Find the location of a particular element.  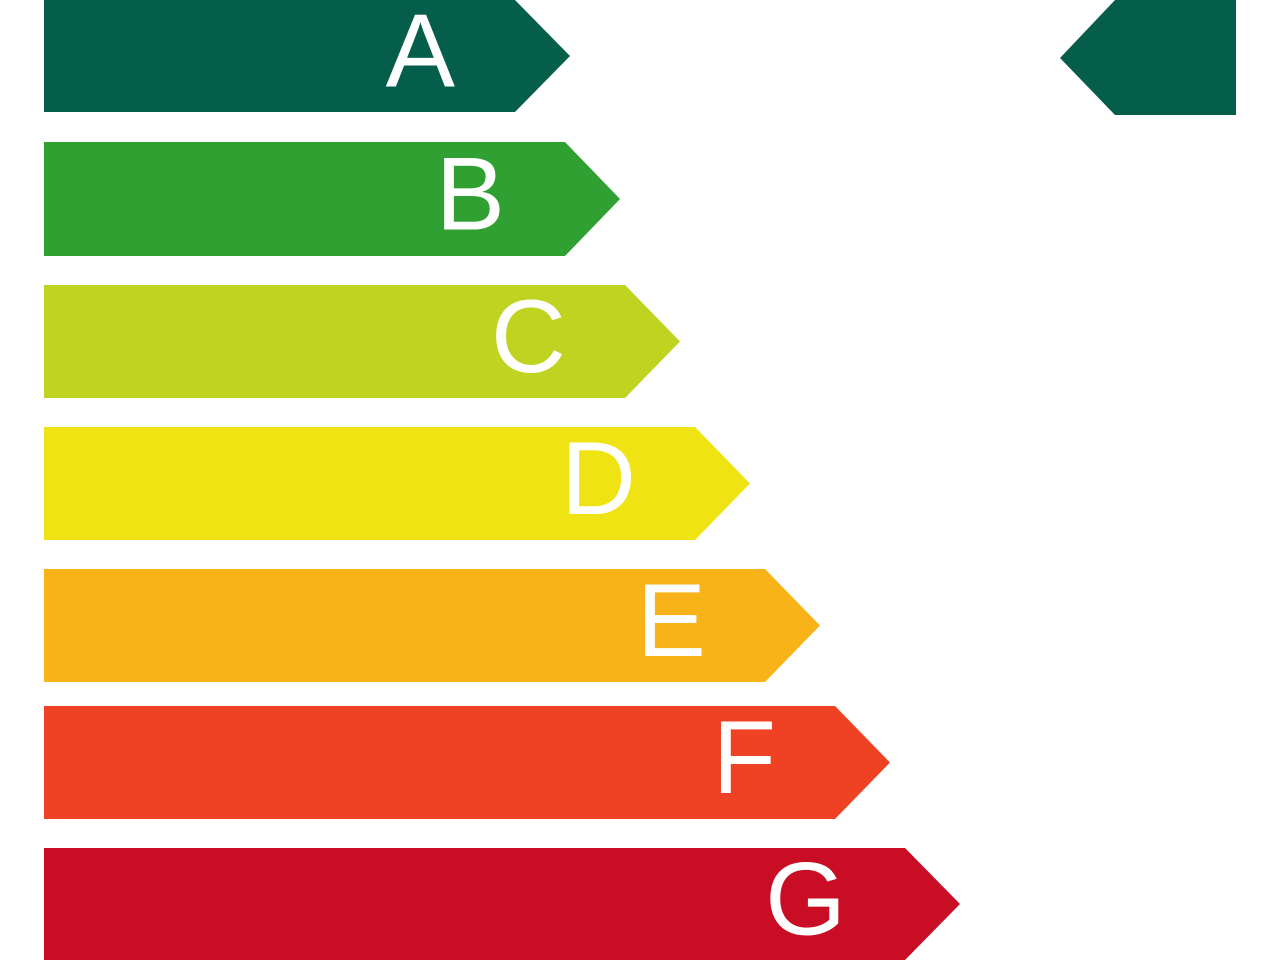

rating-band-e: E is located at coordinates (432, 622).